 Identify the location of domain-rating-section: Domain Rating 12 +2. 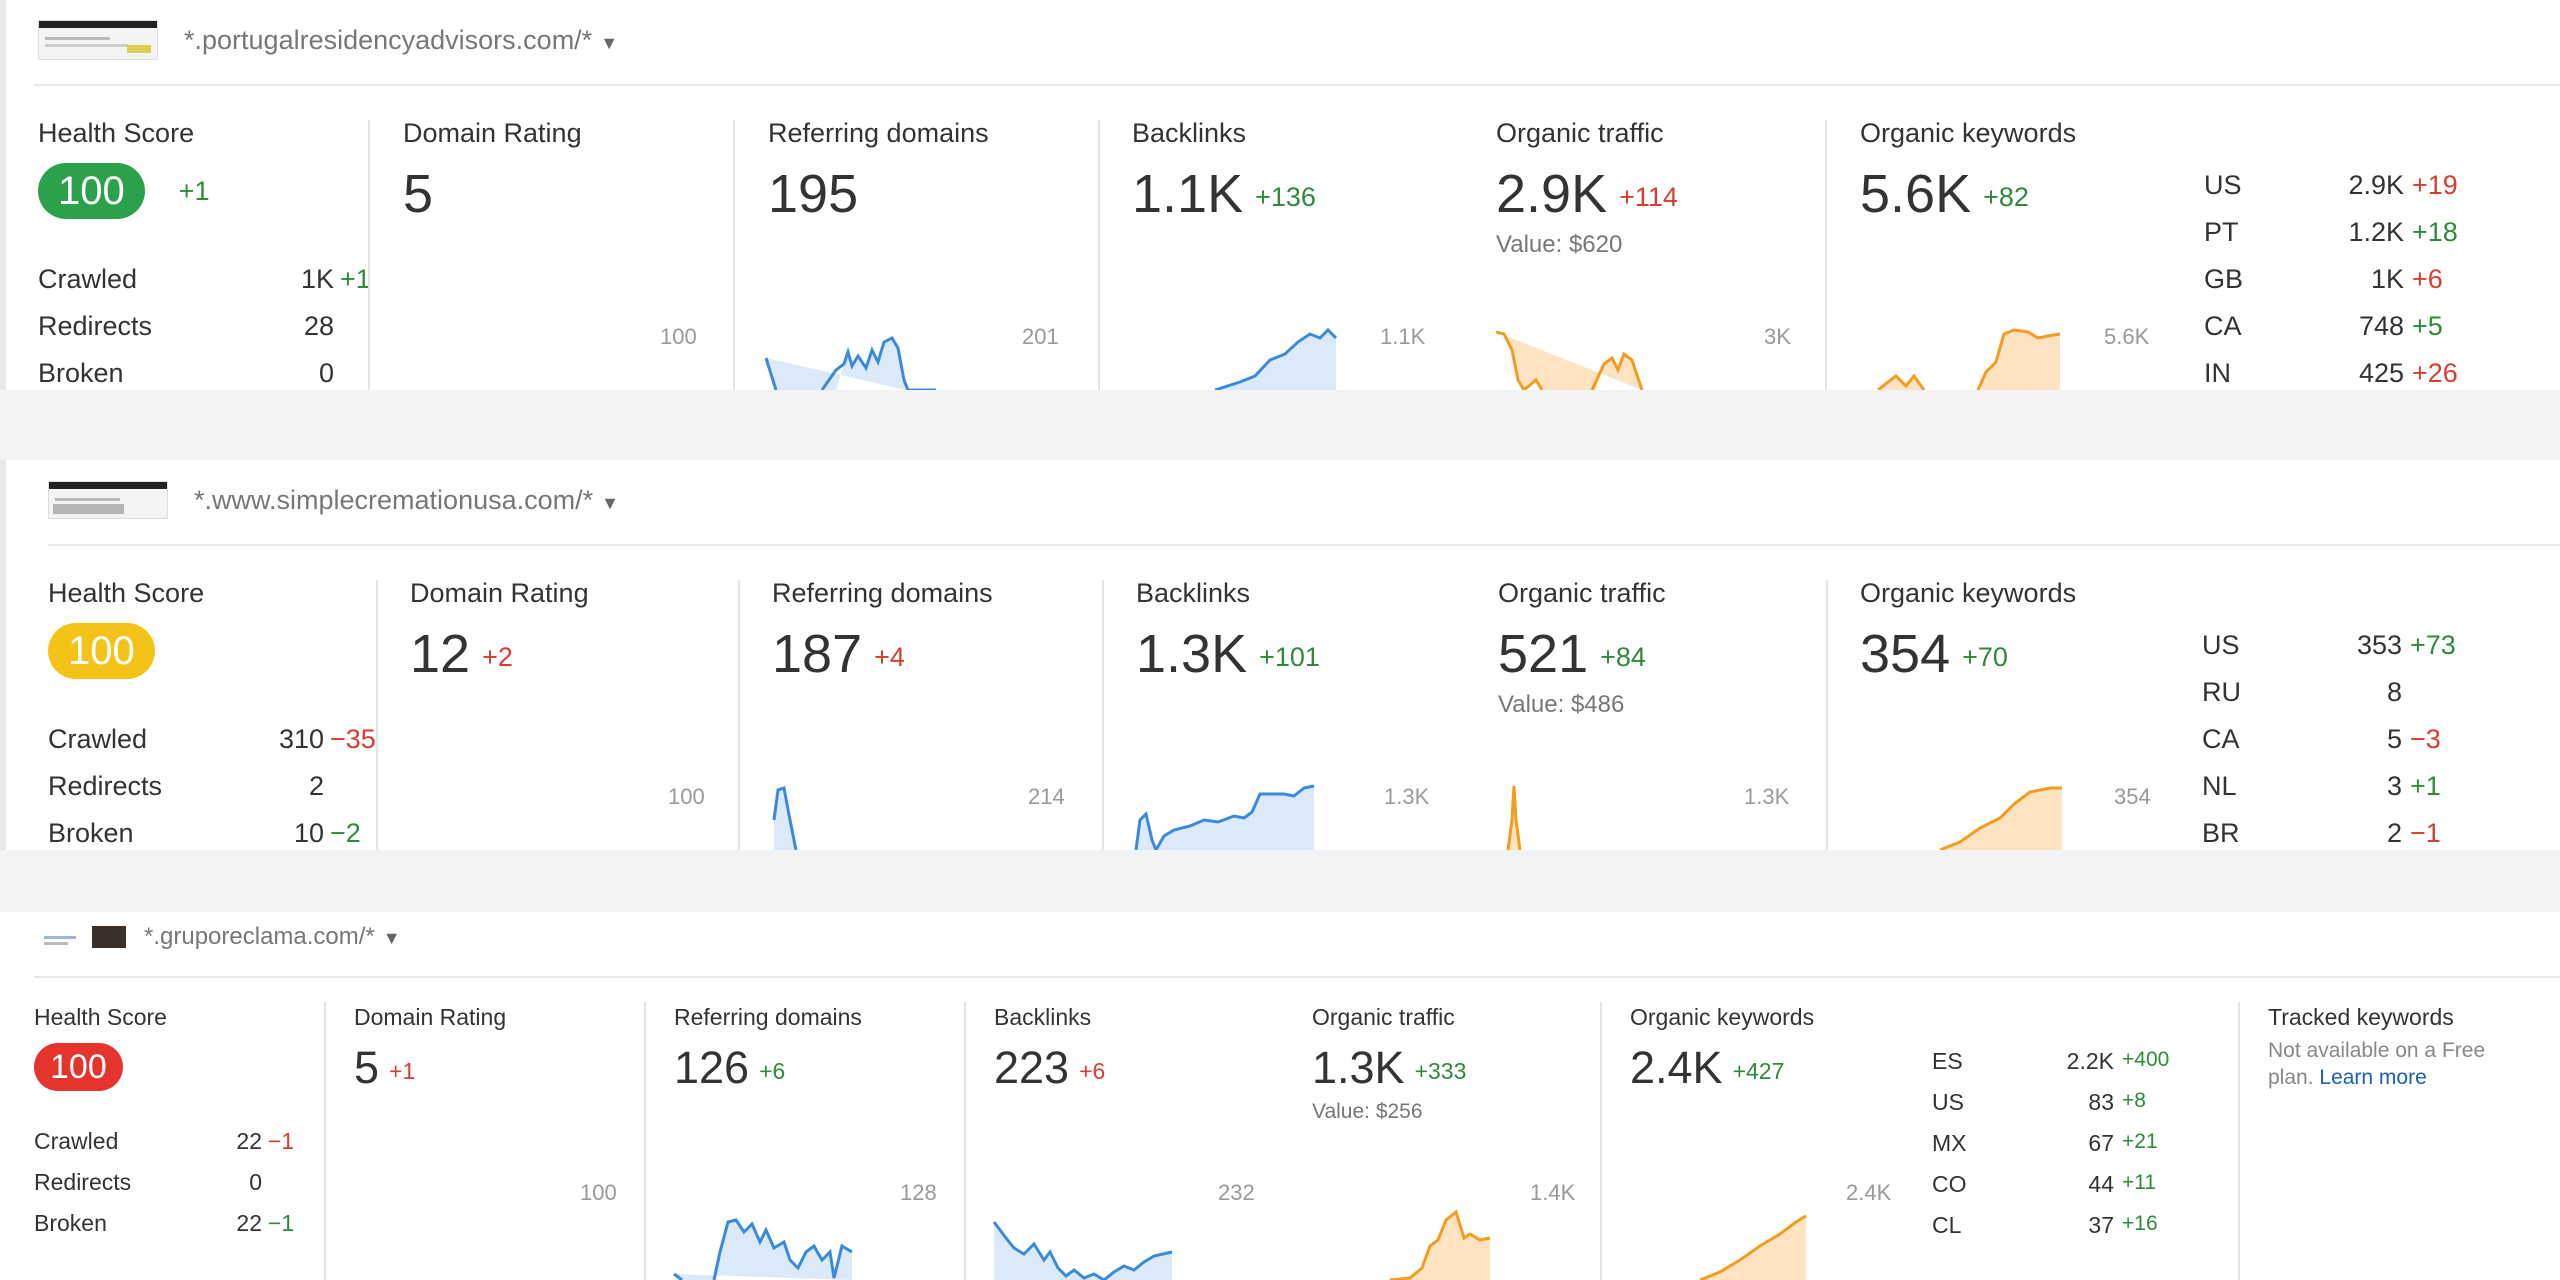
(499, 629).